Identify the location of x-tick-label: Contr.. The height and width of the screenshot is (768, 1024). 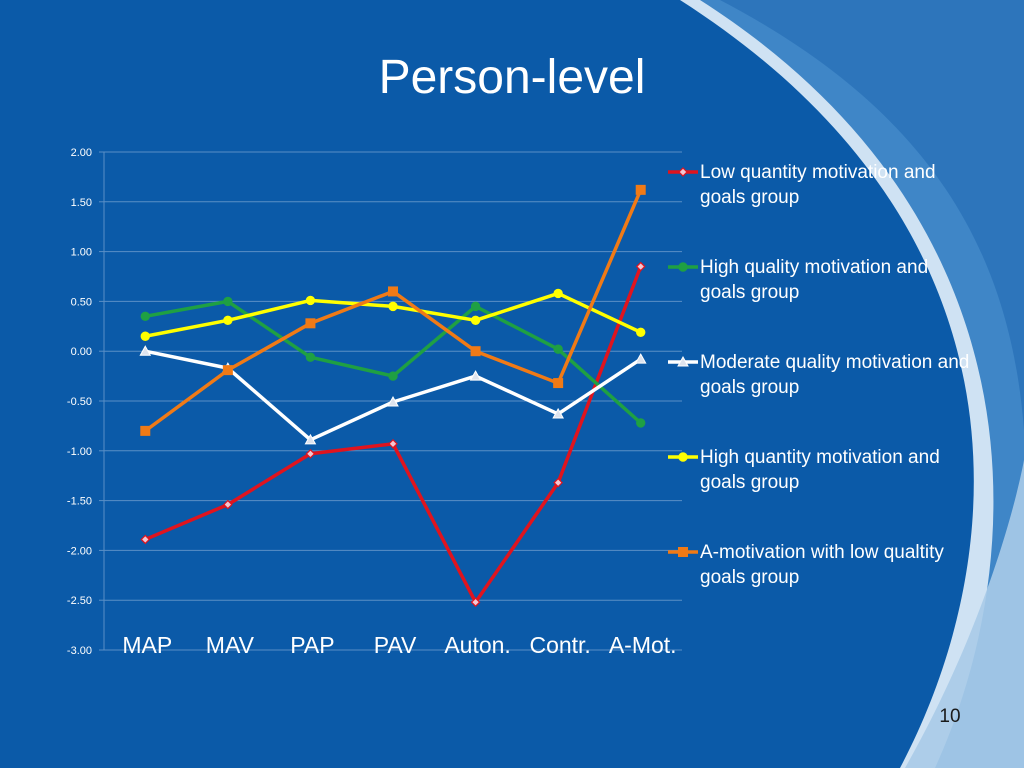
(559, 645).